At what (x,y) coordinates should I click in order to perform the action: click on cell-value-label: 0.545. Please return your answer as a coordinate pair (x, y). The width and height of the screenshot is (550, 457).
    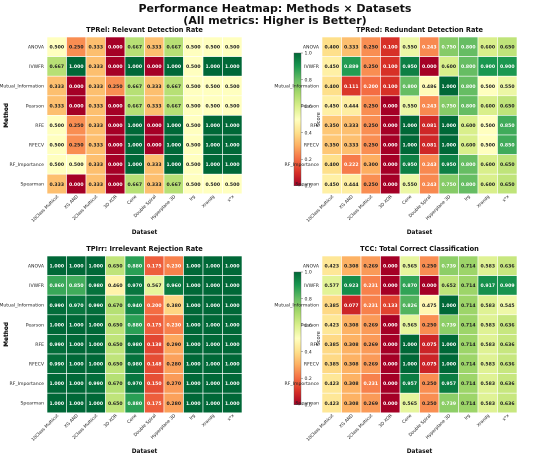
    Looking at the image, I should click on (507, 306).